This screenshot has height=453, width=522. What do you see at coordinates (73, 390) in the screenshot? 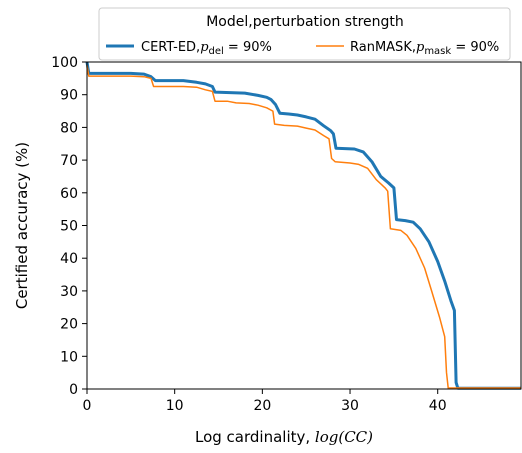
I see `y-tick-label: 0` at bounding box center [73, 390].